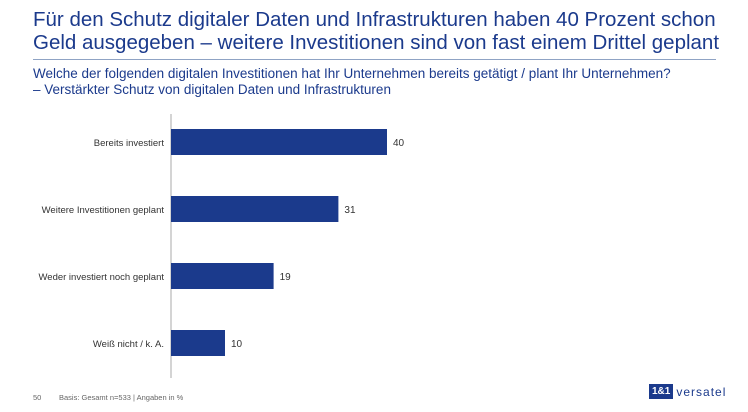  Describe the element at coordinates (101, 277) in the screenshot. I see `category-label: Weder investiert noch geplant` at that location.